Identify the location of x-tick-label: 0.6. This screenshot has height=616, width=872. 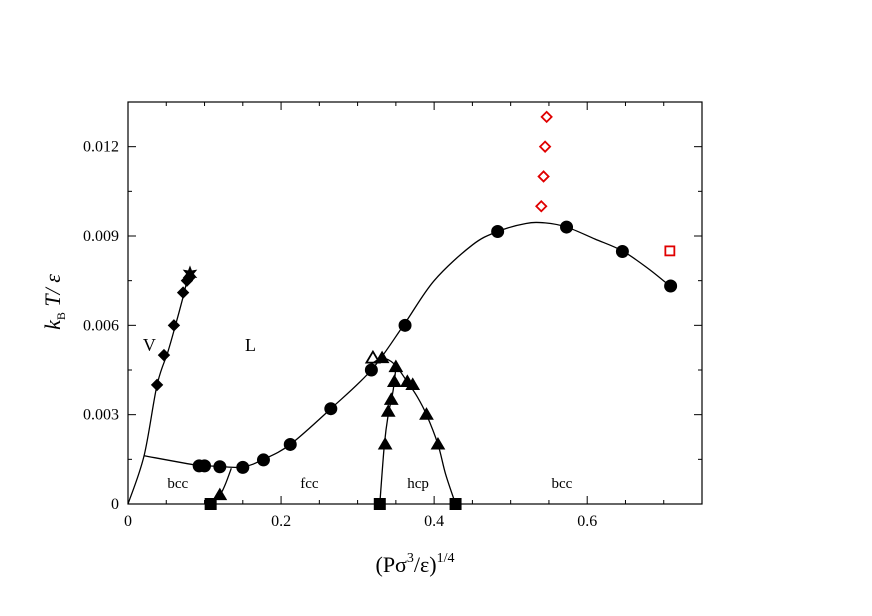
(587, 521).